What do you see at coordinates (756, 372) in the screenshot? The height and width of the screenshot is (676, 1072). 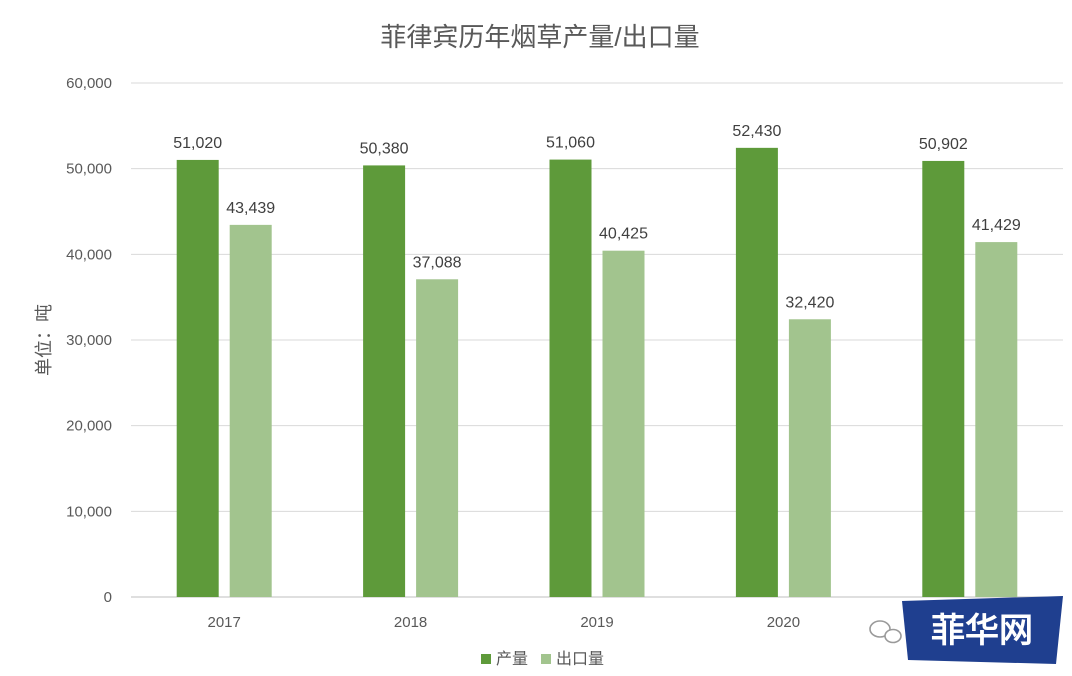 I see `bar-production-2020` at bounding box center [756, 372].